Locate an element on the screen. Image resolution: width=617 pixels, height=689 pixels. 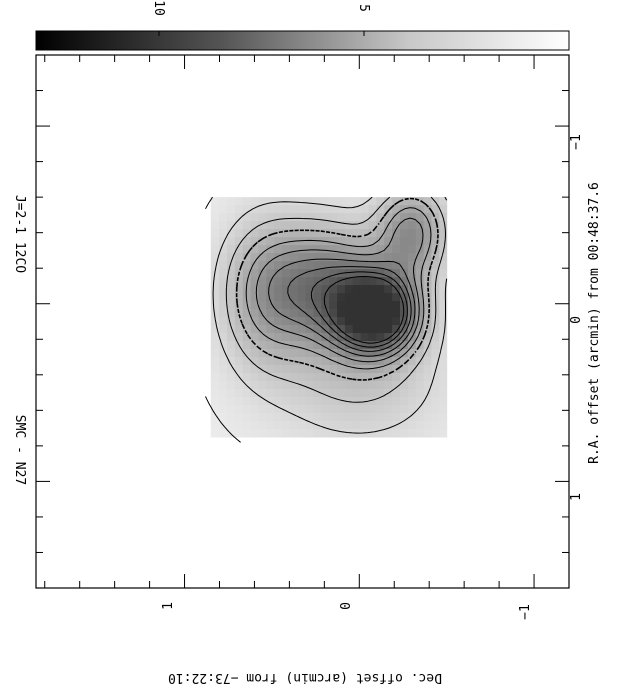
y-tick-label-0: 0 is located at coordinates (346, 606).